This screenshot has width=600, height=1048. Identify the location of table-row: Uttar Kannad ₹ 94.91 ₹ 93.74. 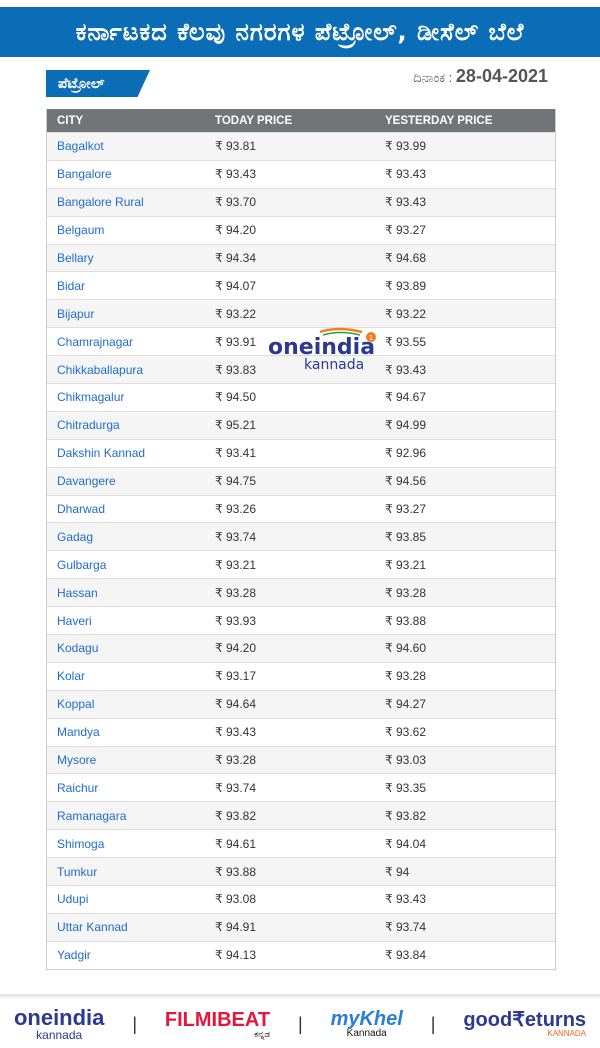
(301, 926).